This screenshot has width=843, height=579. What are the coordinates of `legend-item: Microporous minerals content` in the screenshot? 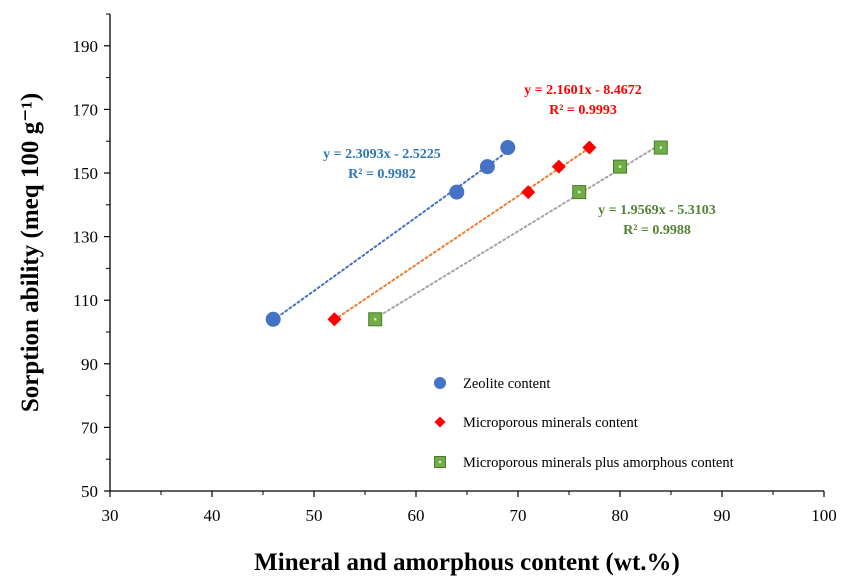 It's located at (536, 423).